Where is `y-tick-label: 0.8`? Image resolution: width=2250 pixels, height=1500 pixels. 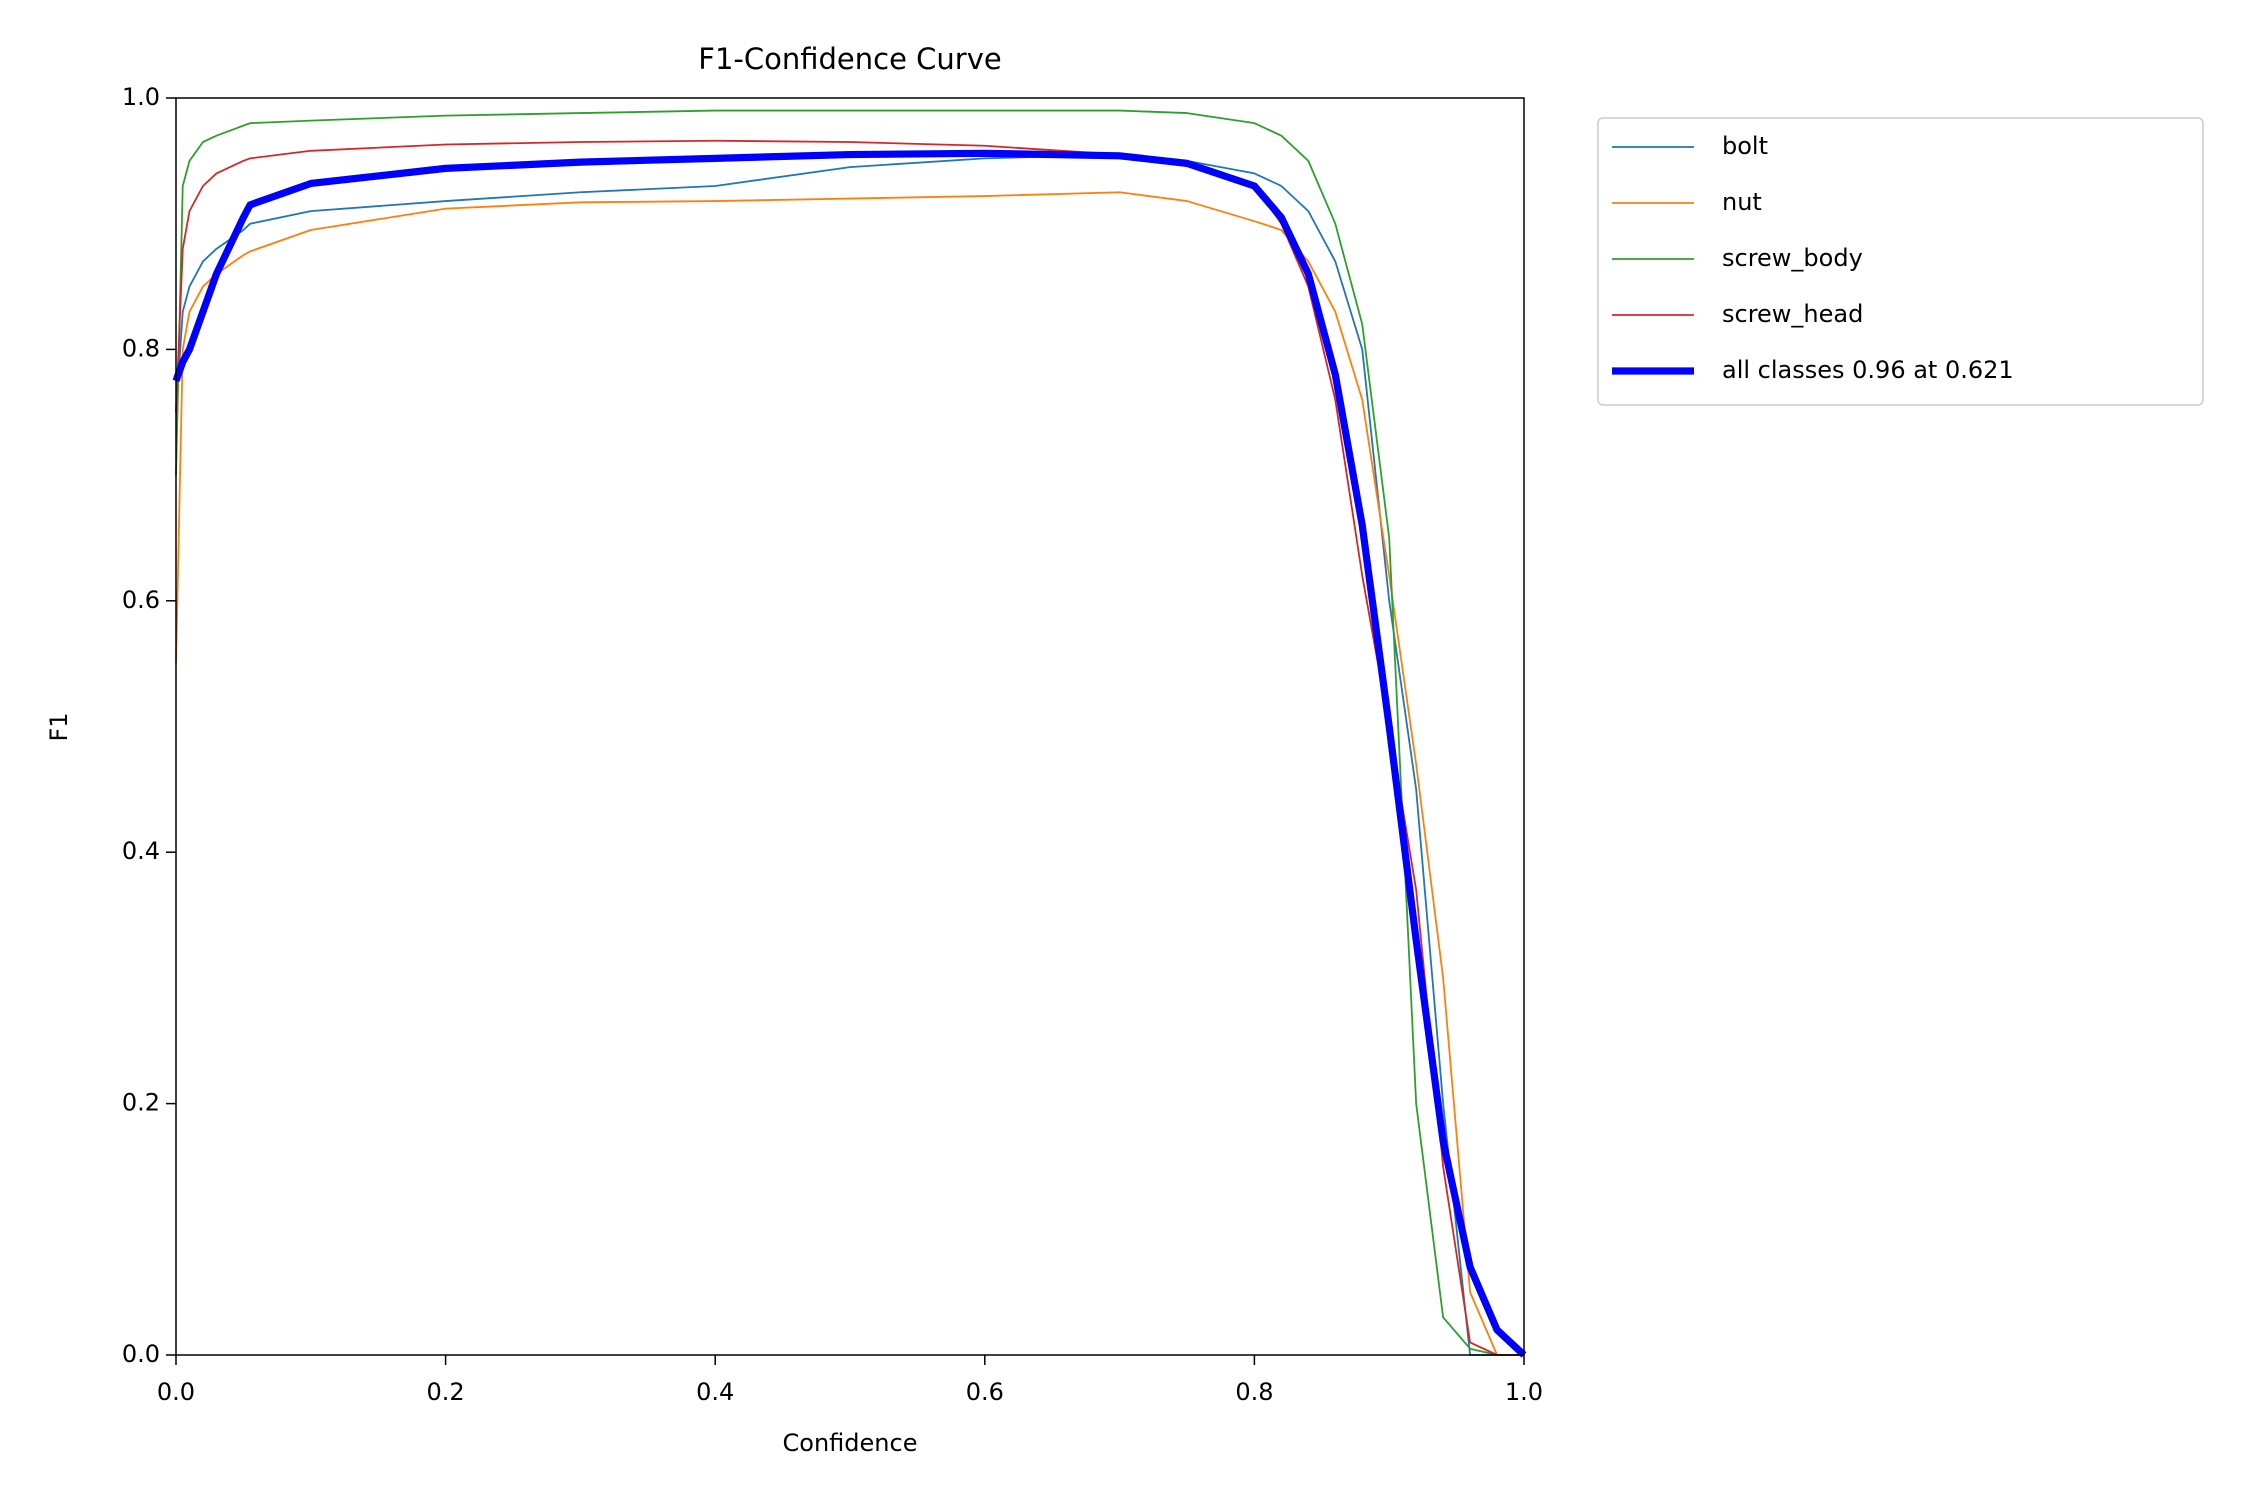
y-tick-label: 0.8 is located at coordinates (141, 348).